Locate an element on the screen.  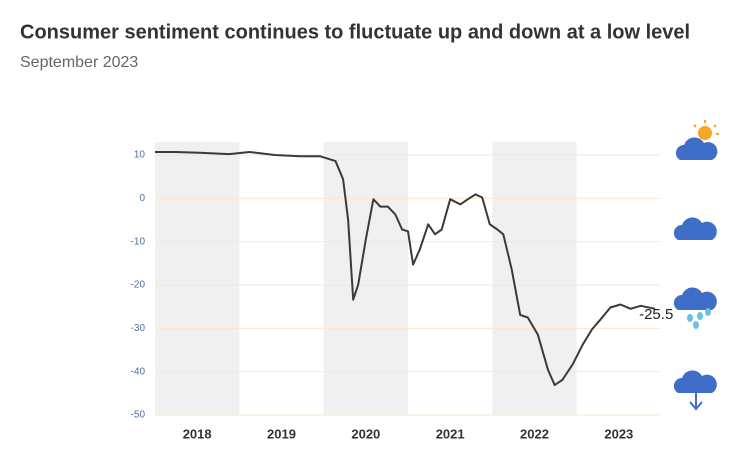
x-tick-label: 2020 is located at coordinates (365, 433).